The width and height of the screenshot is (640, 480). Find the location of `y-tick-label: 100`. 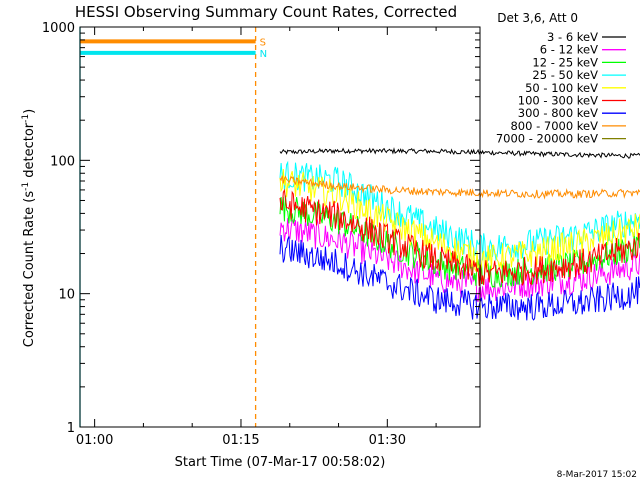

y-tick-label: 100 is located at coordinates (62, 161).